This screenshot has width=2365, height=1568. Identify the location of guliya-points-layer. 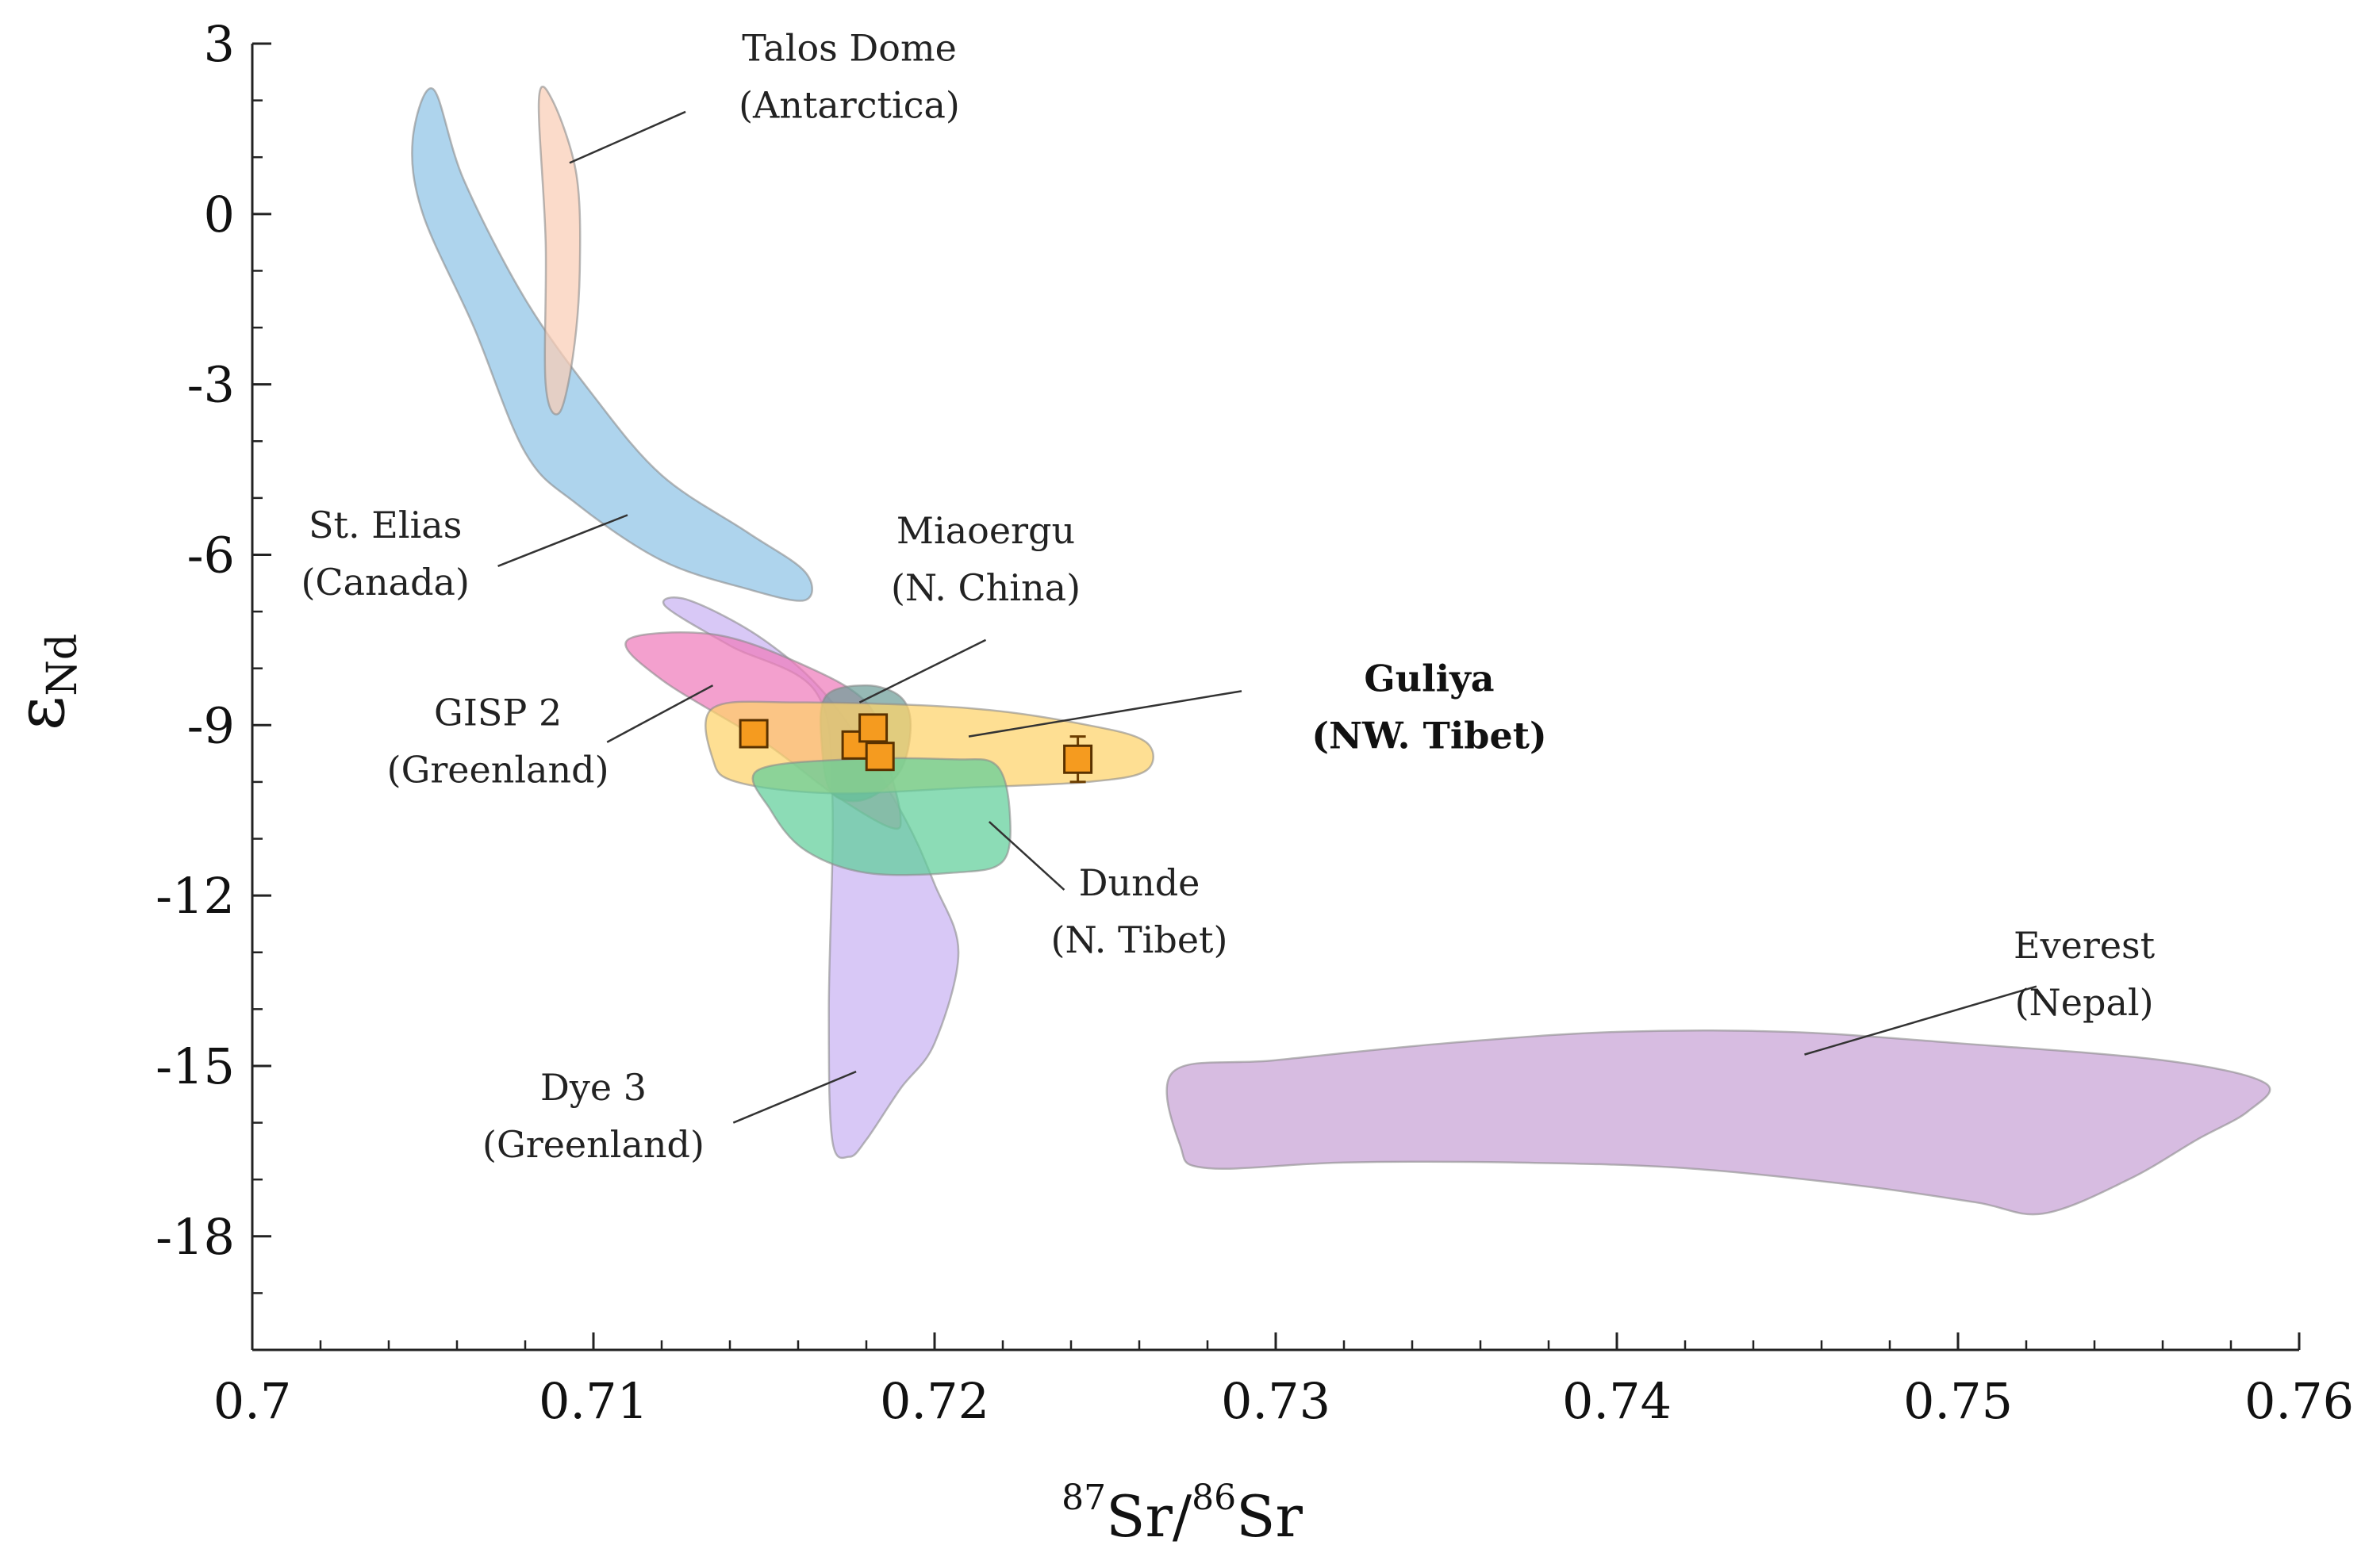
(916, 748).